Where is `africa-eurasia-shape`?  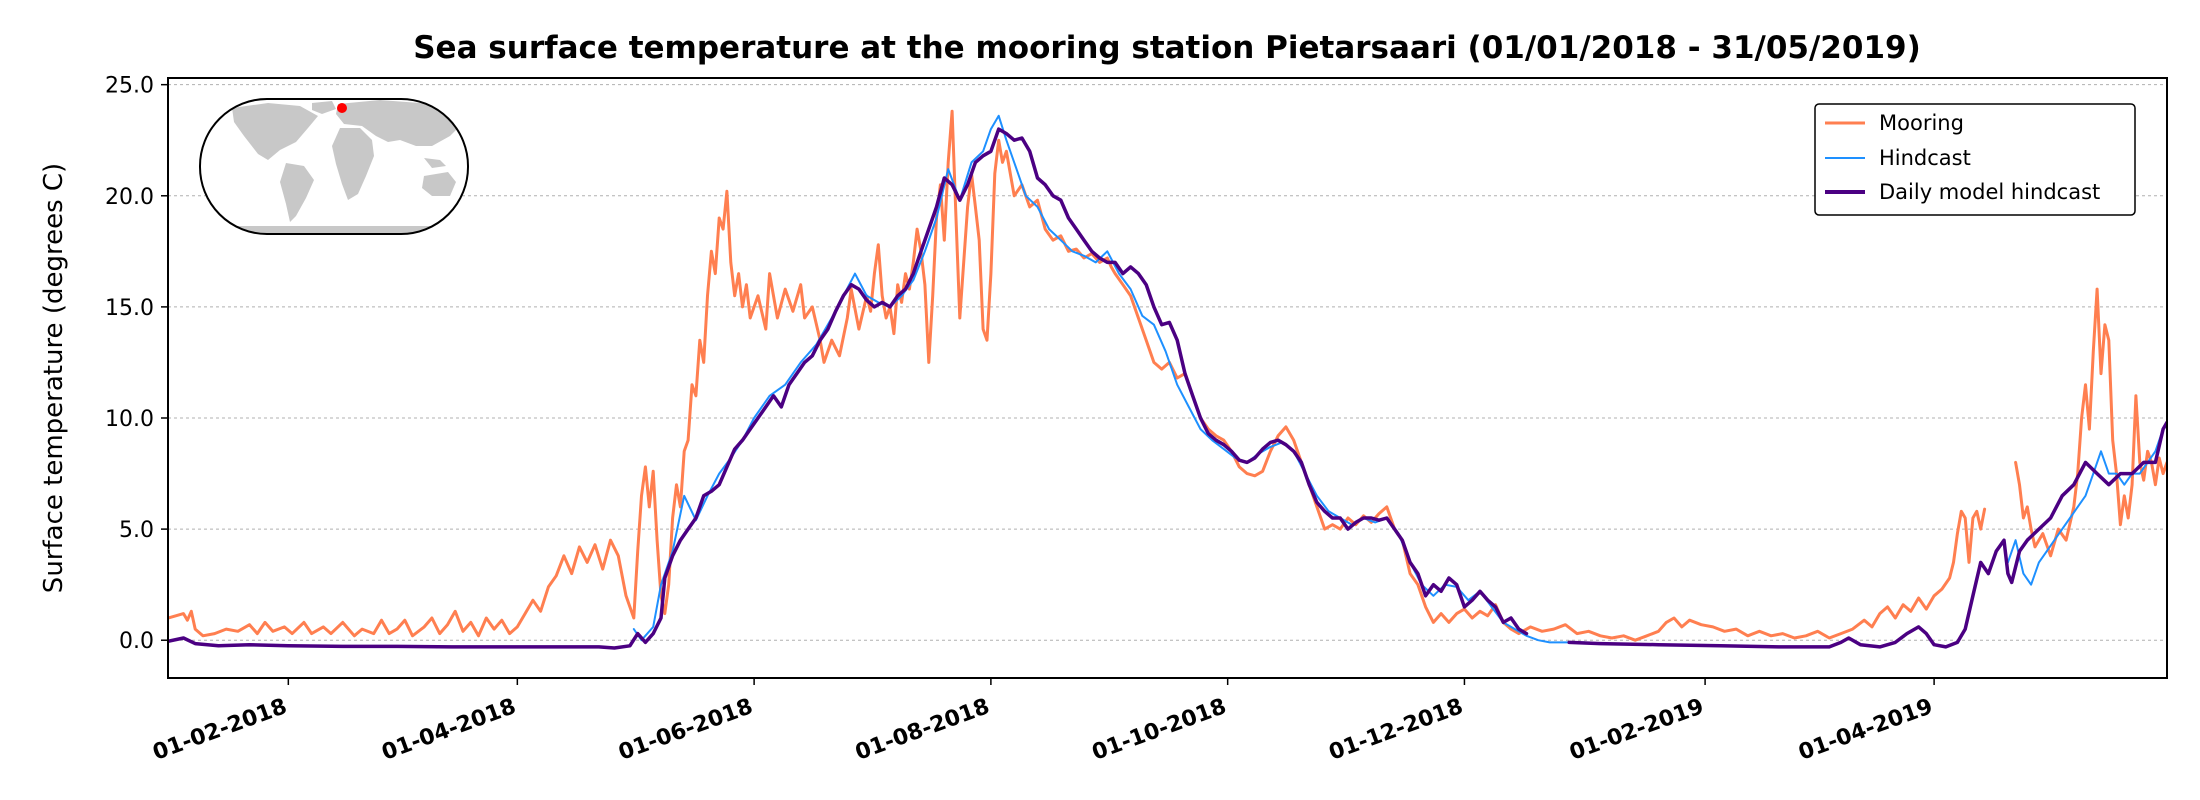 africa-eurasia-shape is located at coordinates (353, 164).